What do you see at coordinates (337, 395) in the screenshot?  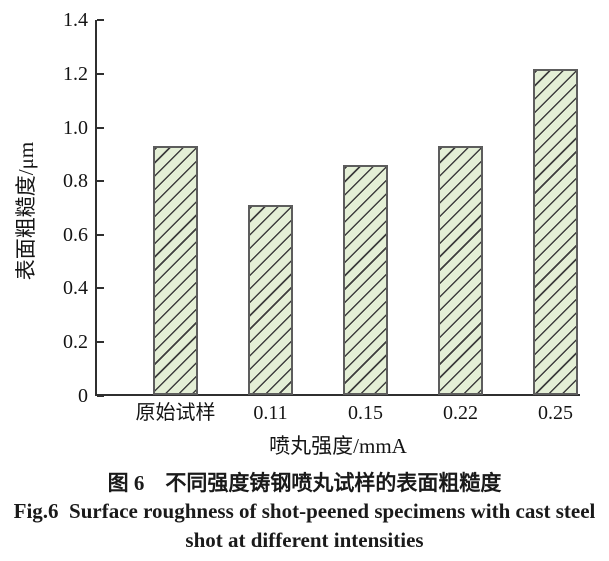 I see `x-axis-line` at bounding box center [337, 395].